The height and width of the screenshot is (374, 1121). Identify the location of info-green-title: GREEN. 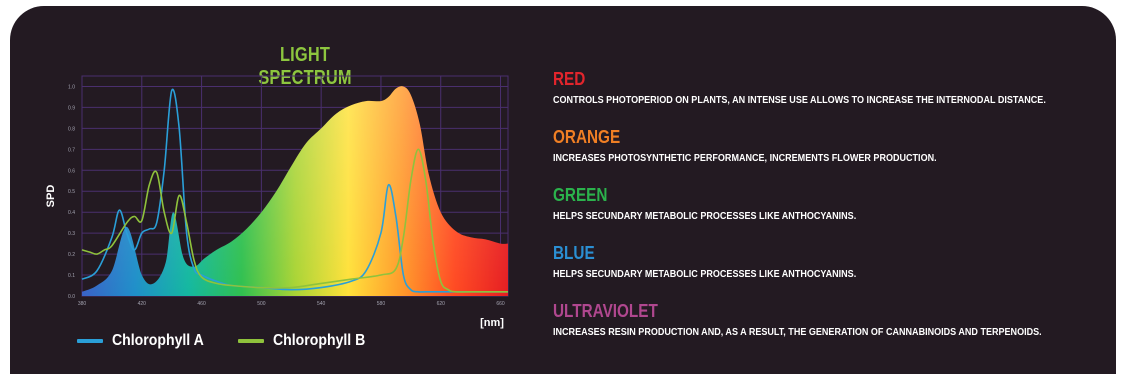
(580, 195).